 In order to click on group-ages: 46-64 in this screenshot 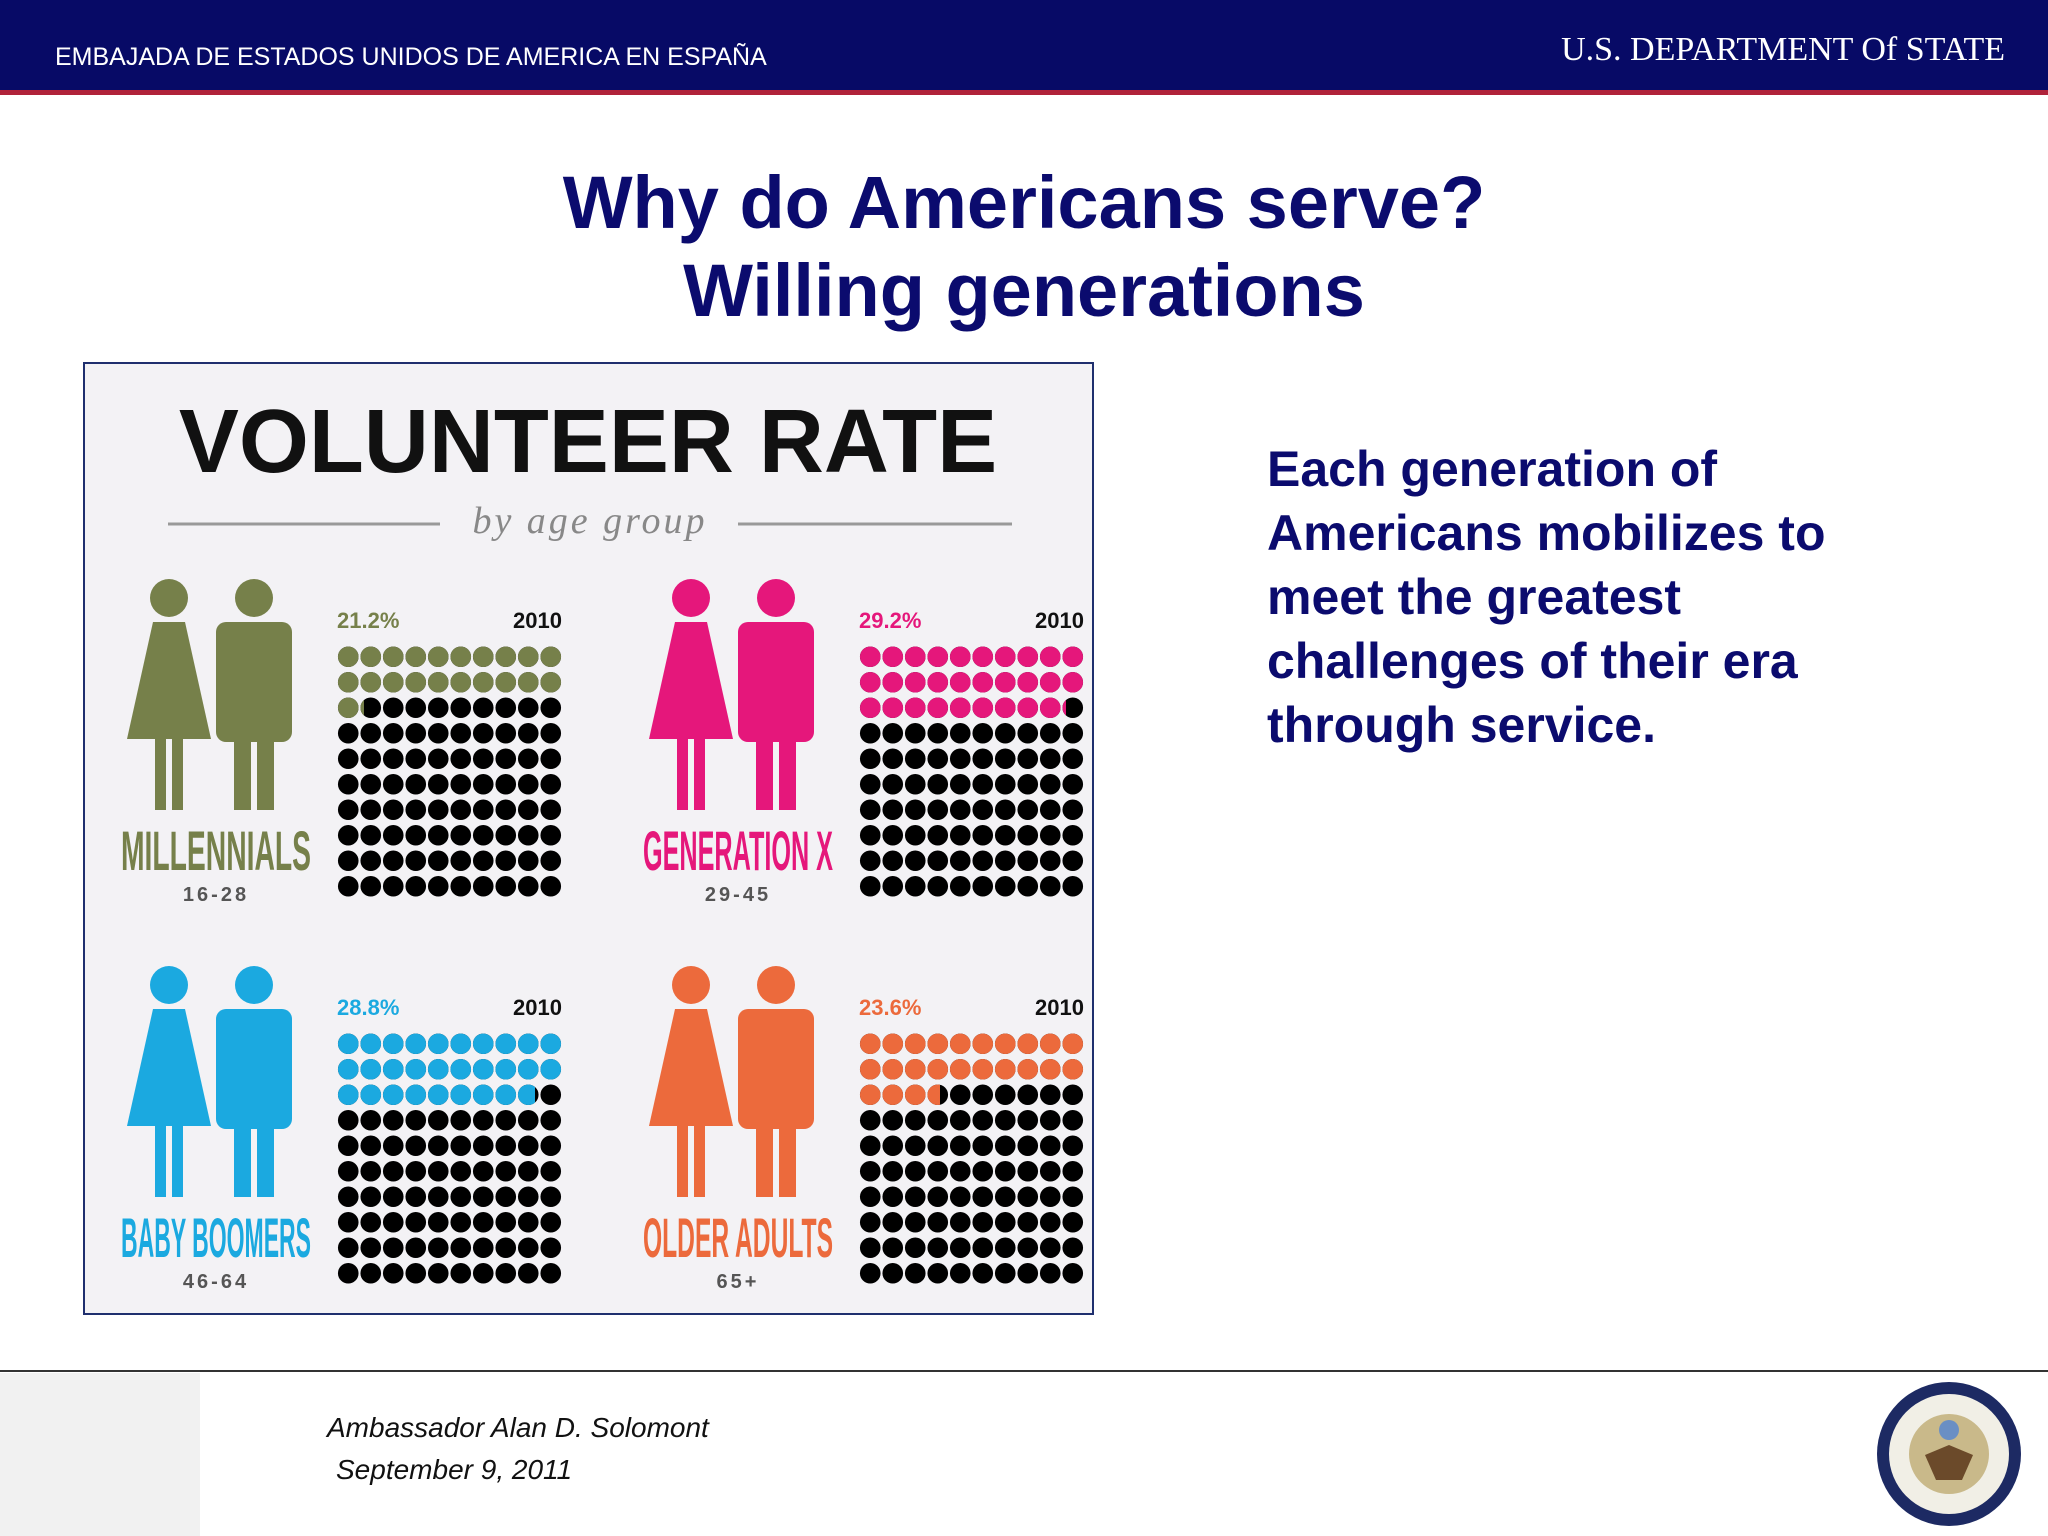, I will do `click(216, 1282)`.